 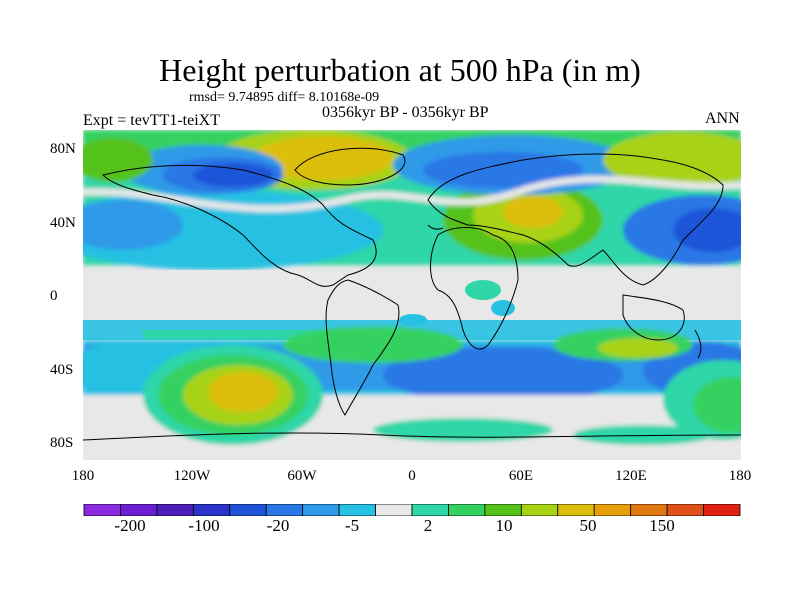 I want to click on colorbar, so click(x=412, y=510).